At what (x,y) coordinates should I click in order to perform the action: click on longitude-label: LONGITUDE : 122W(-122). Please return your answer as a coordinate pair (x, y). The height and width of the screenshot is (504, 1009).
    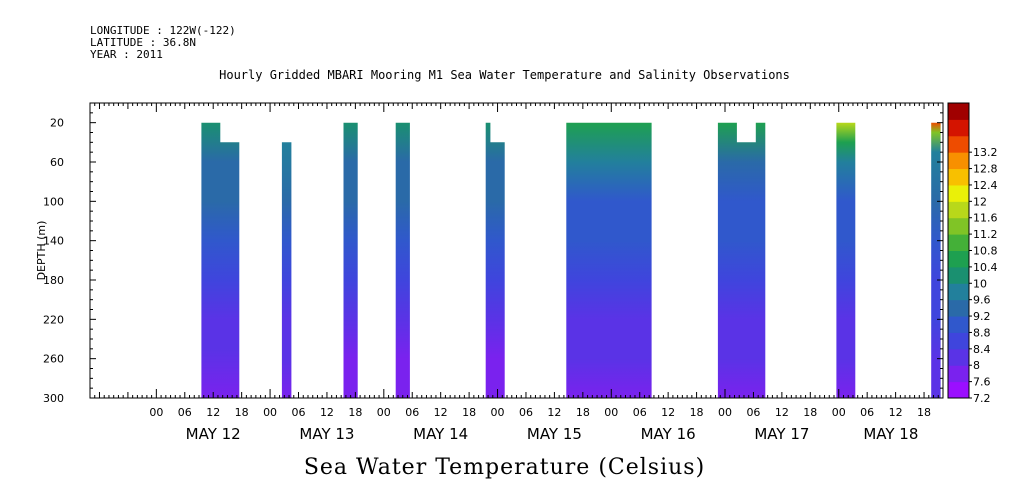
    Looking at the image, I should click on (163, 30).